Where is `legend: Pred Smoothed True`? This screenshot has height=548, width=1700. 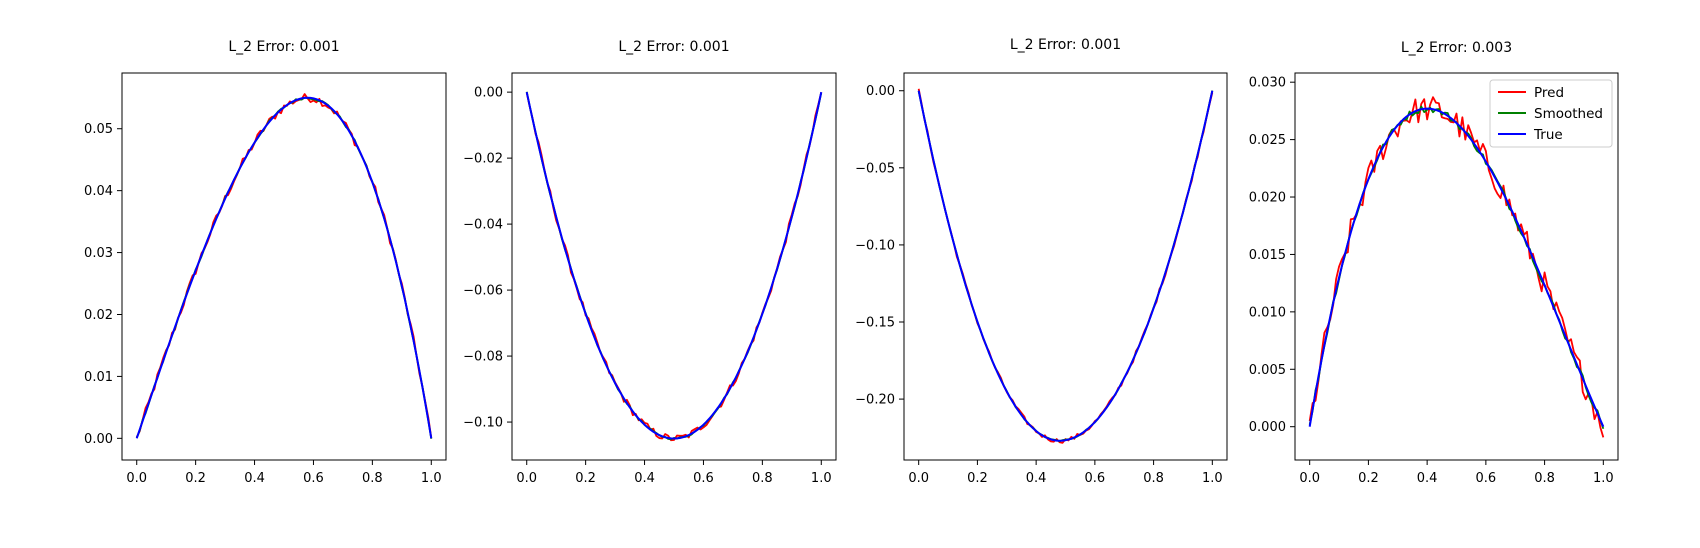 legend: Pred Smoothed True is located at coordinates (1551, 113).